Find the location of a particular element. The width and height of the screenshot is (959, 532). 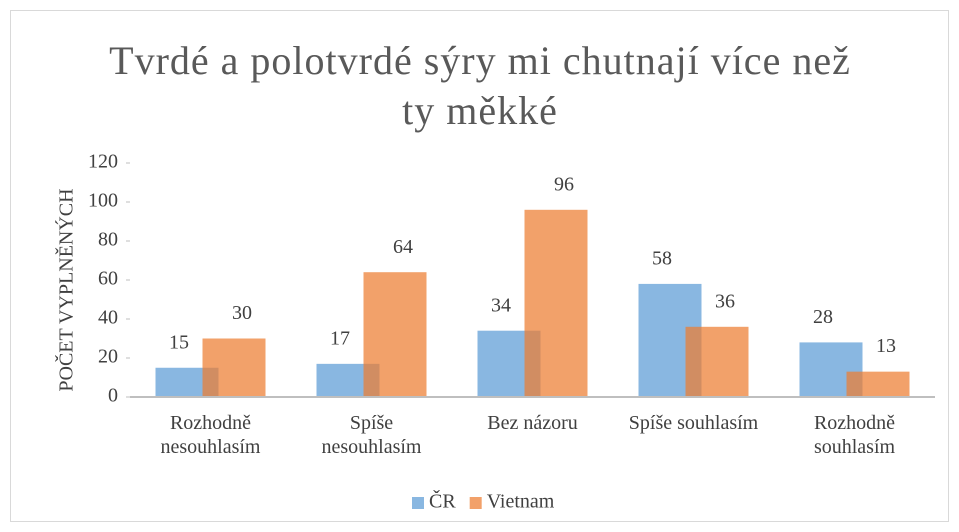

legend-label: ČR is located at coordinates (442, 501).